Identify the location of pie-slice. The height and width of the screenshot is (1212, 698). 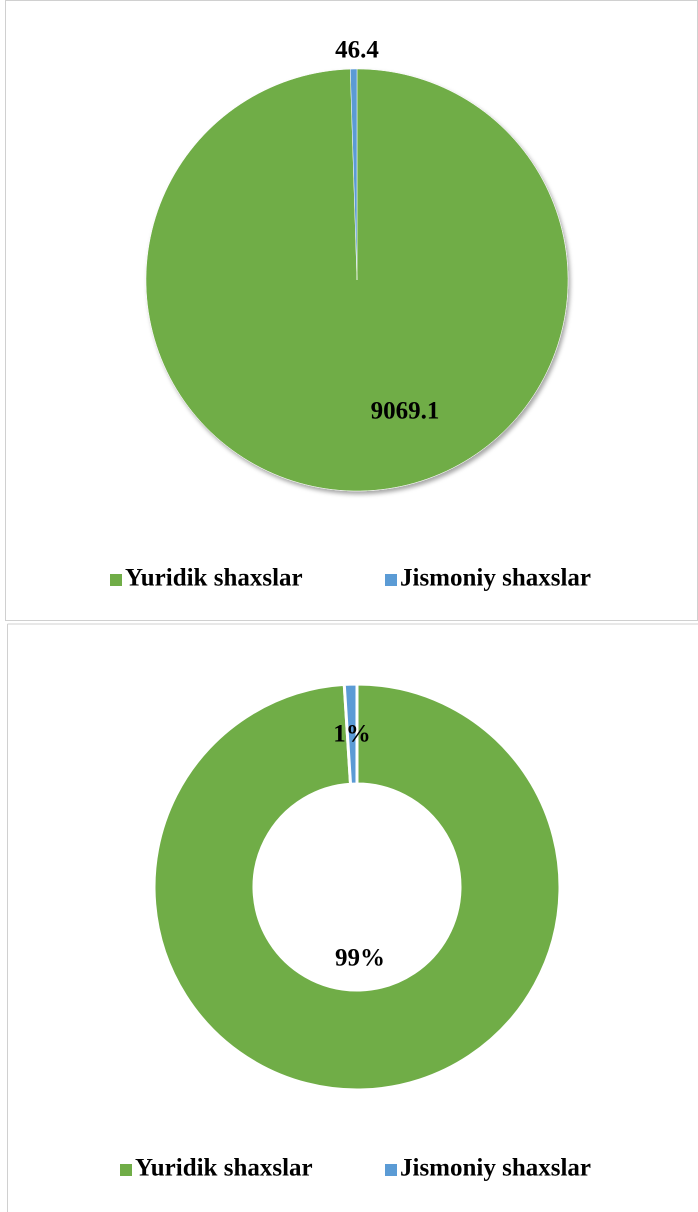
(353, 174).